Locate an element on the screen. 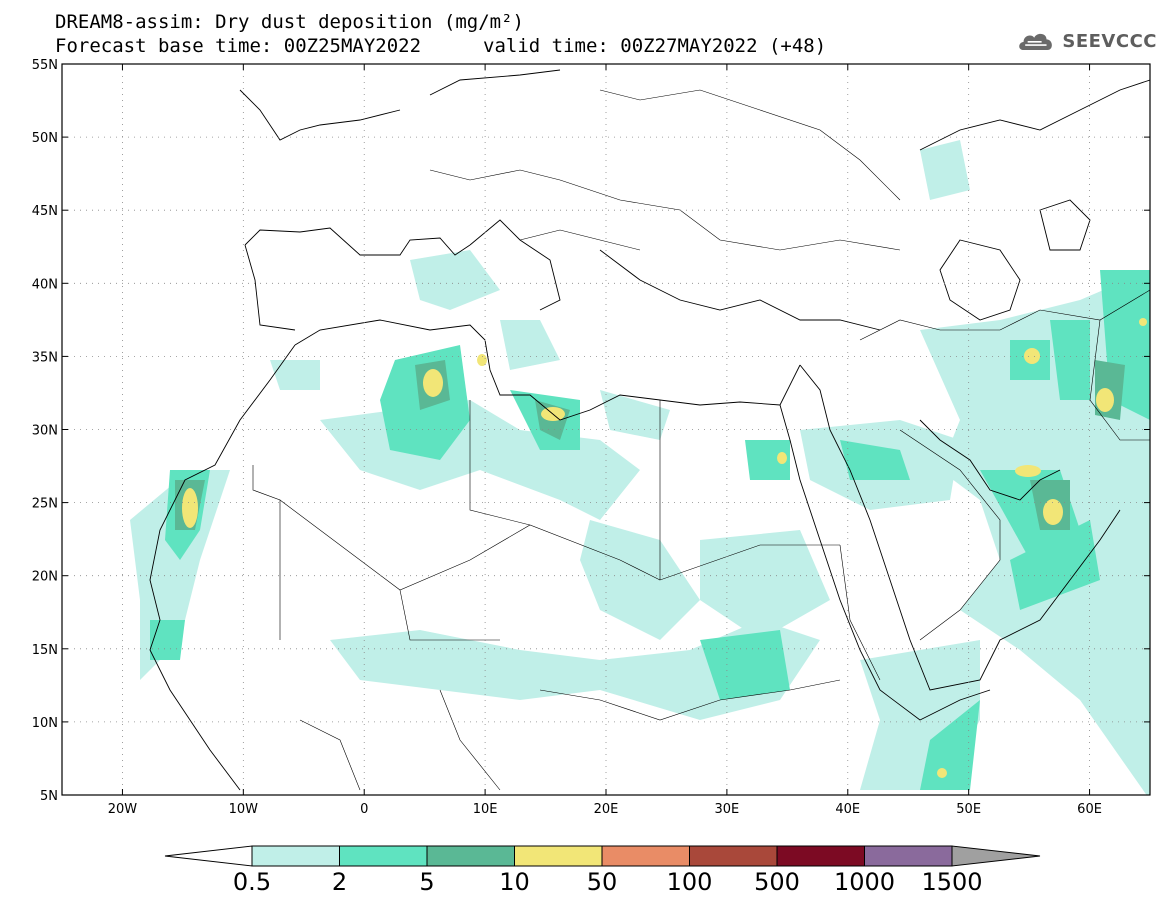  colorbar-over-arrow is located at coordinates (996, 856).